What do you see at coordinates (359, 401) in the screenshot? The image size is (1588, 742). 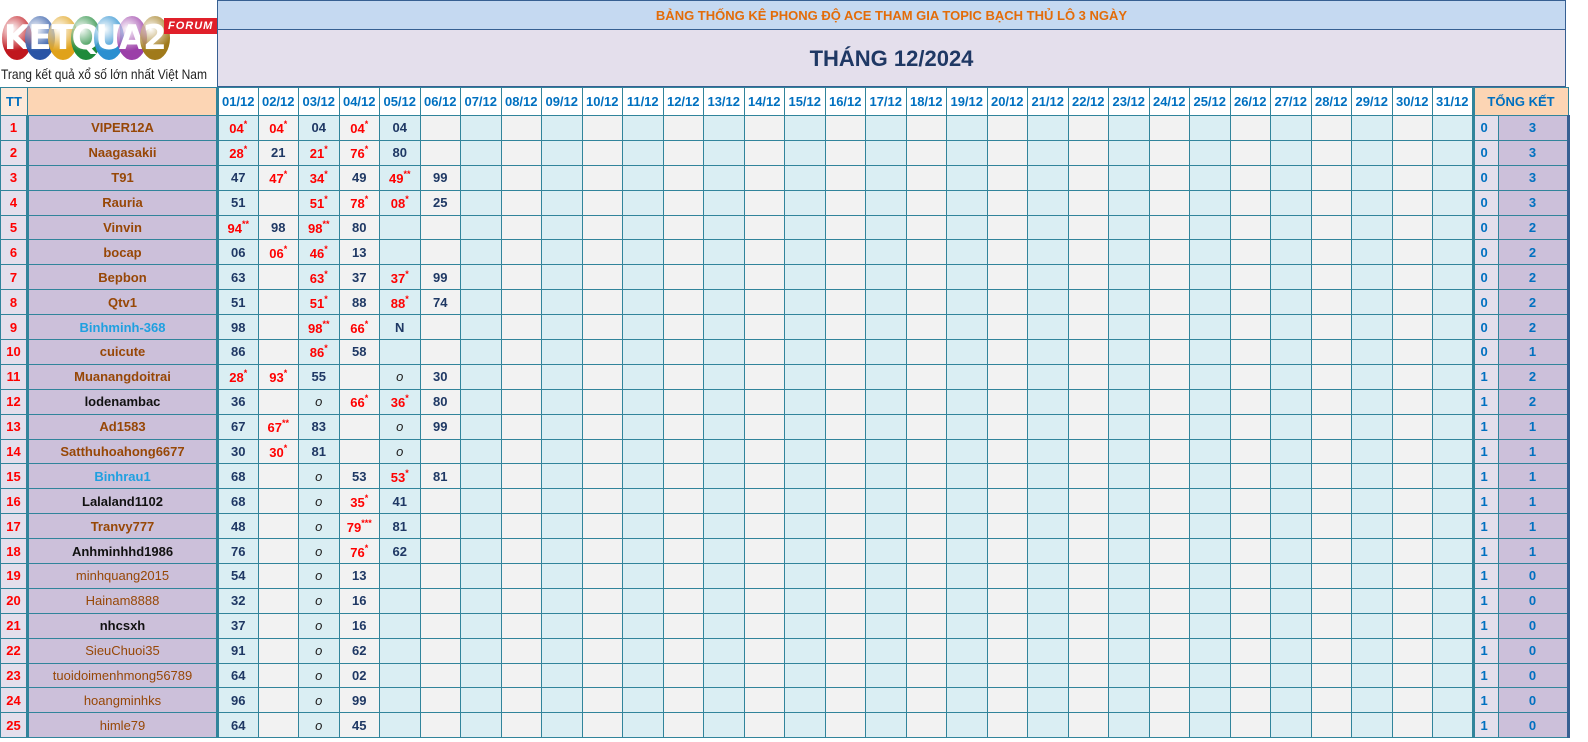 I see `day-cell: 66*` at bounding box center [359, 401].